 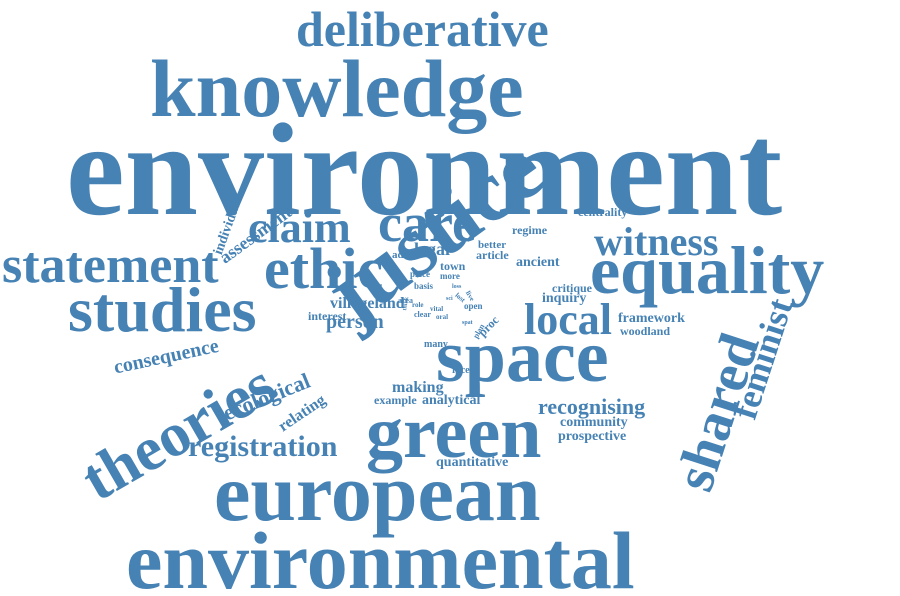 What do you see at coordinates (457, 287) in the screenshot?
I see `word-loss: loss` at bounding box center [457, 287].